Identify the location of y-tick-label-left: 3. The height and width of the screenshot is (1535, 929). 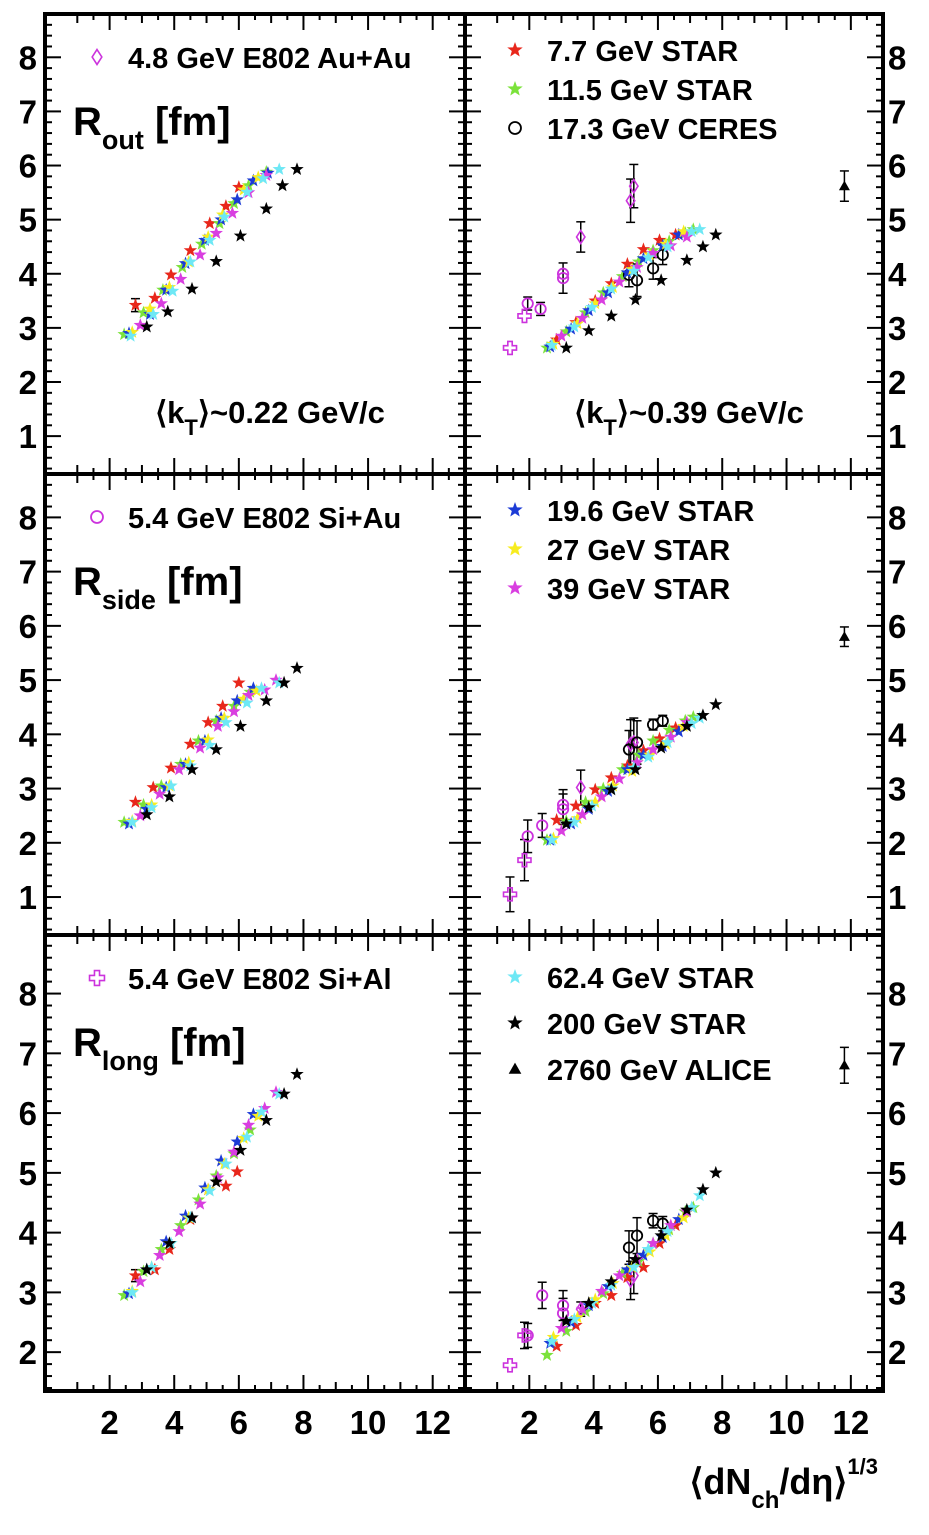
(28, 789).